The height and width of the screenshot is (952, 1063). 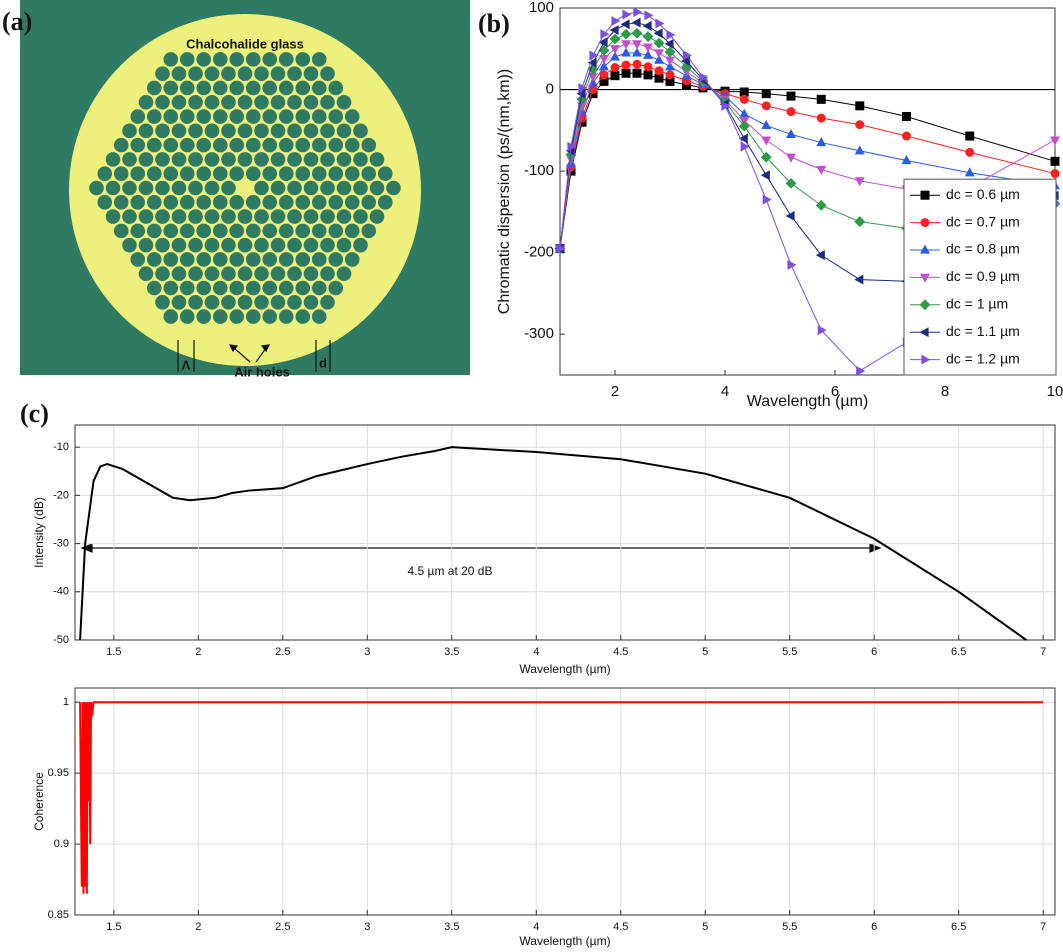 What do you see at coordinates (983, 331) in the screenshot?
I see `legend-label: dc = 1.1 µm` at bounding box center [983, 331].